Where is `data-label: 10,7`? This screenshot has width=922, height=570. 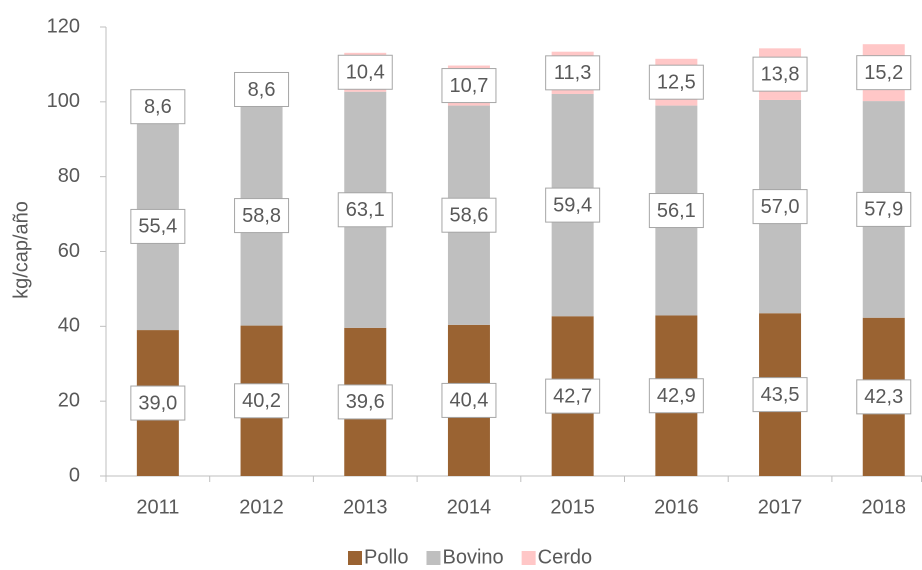 data-label: 10,7 is located at coordinates (468, 86).